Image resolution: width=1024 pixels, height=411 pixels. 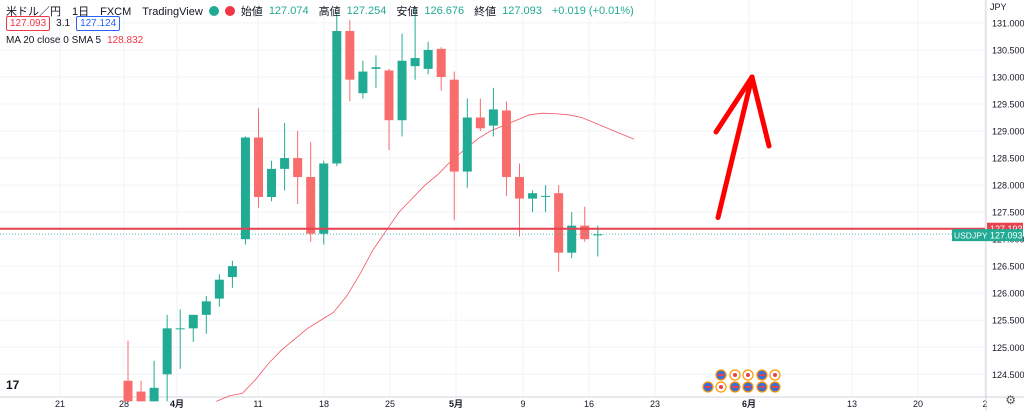 What do you see at coordinates (1008, 77) in the screenshot?
I see `y-tick-label: 130.000` at bounding box center [1008, 77].